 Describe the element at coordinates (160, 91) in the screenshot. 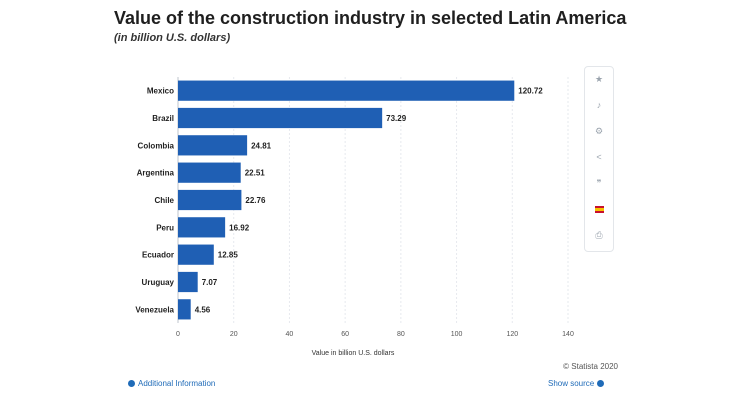

I see `category-label: Mexico` at that location.